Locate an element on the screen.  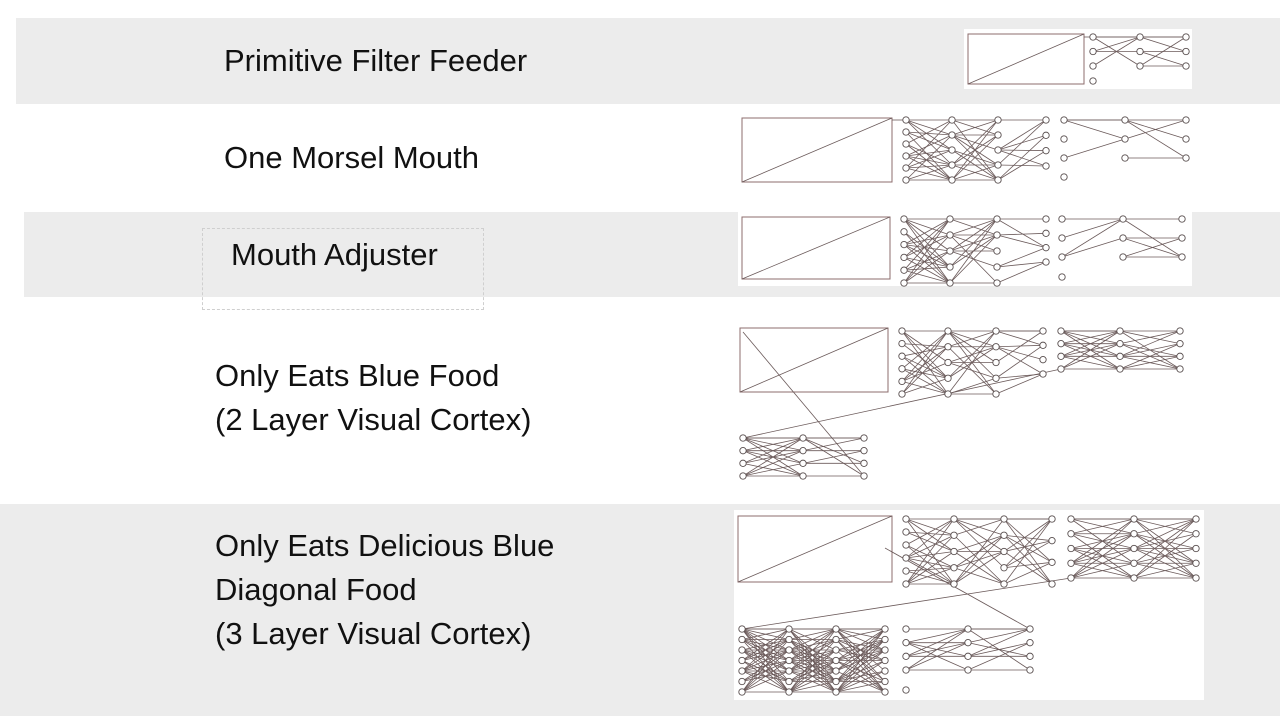
row-label-mouth-adjuster: Mouth Adjuster is located at coordinates (334, 255).